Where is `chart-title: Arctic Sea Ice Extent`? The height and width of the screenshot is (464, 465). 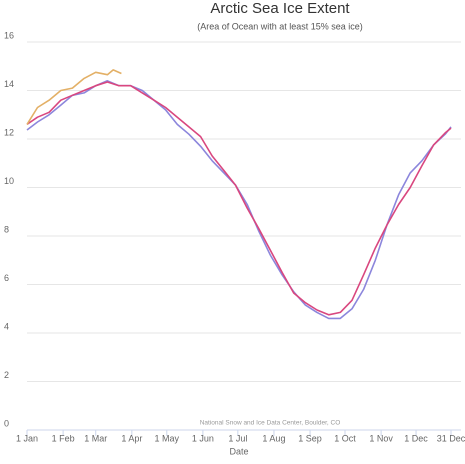
chart-title: Arctic Sea Ice Extent is located at coordinates (280, 8).